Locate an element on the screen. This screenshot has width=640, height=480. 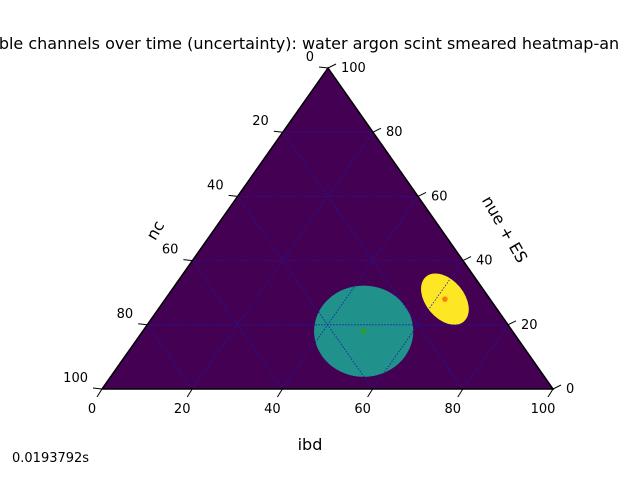
tick-label-right: 80 is located at coordinates (394, 132).